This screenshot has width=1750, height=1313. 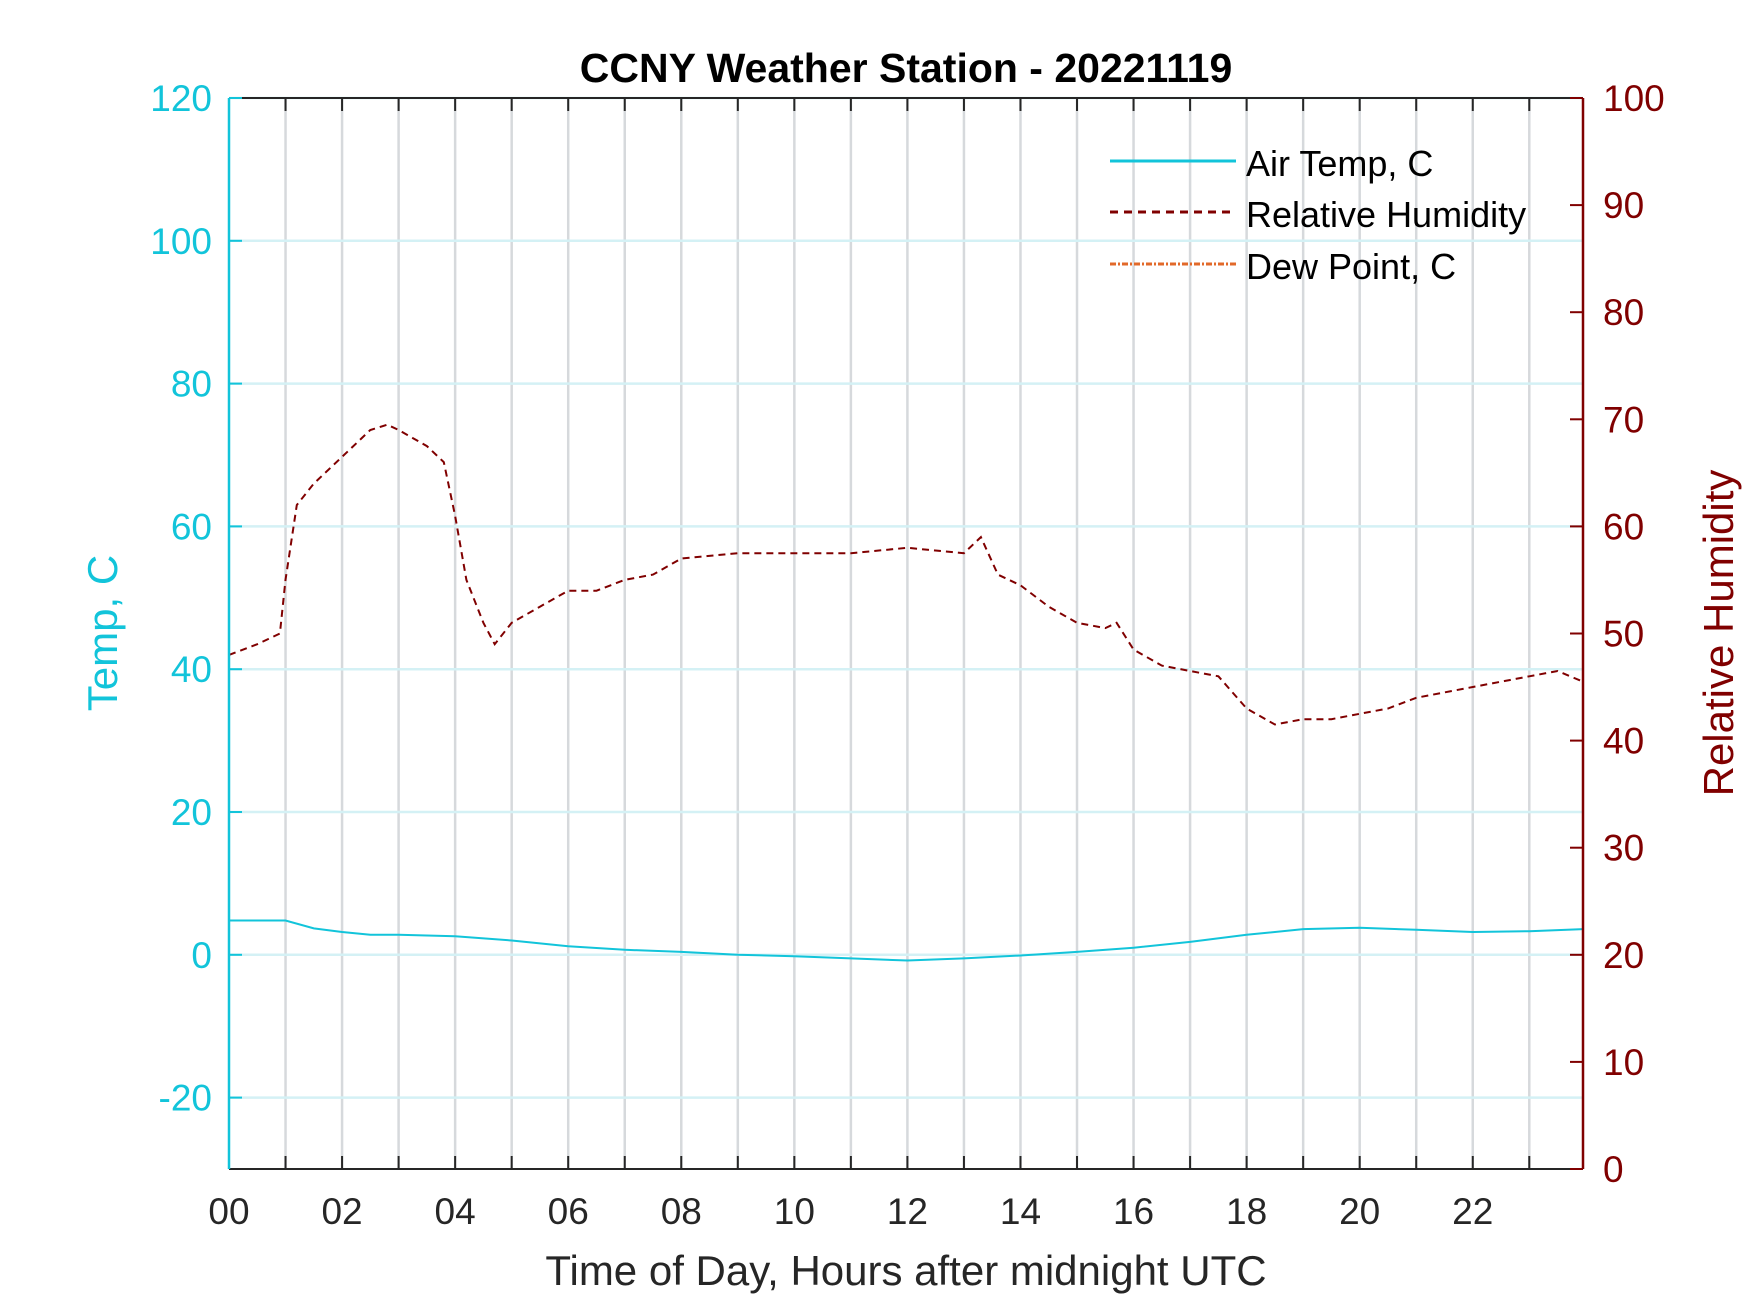 I want to click on legend-label-dew-point: Dew Point, C, so click(x=1351, y=266).